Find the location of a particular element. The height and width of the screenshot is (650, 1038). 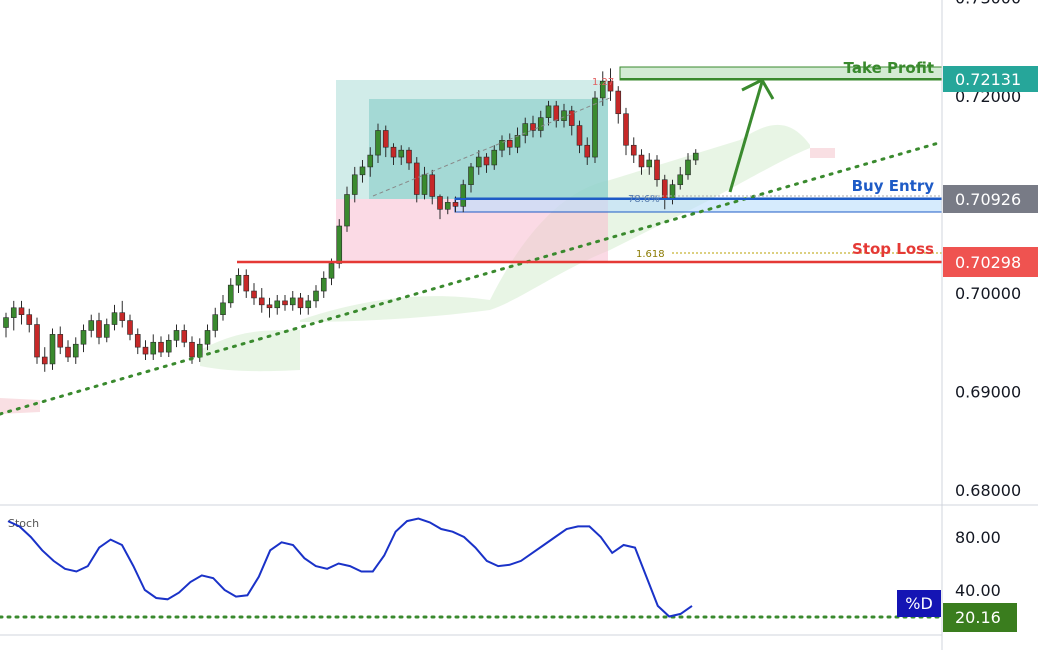

fib-top-label: 1.27 is located at coordinates (603, 82).